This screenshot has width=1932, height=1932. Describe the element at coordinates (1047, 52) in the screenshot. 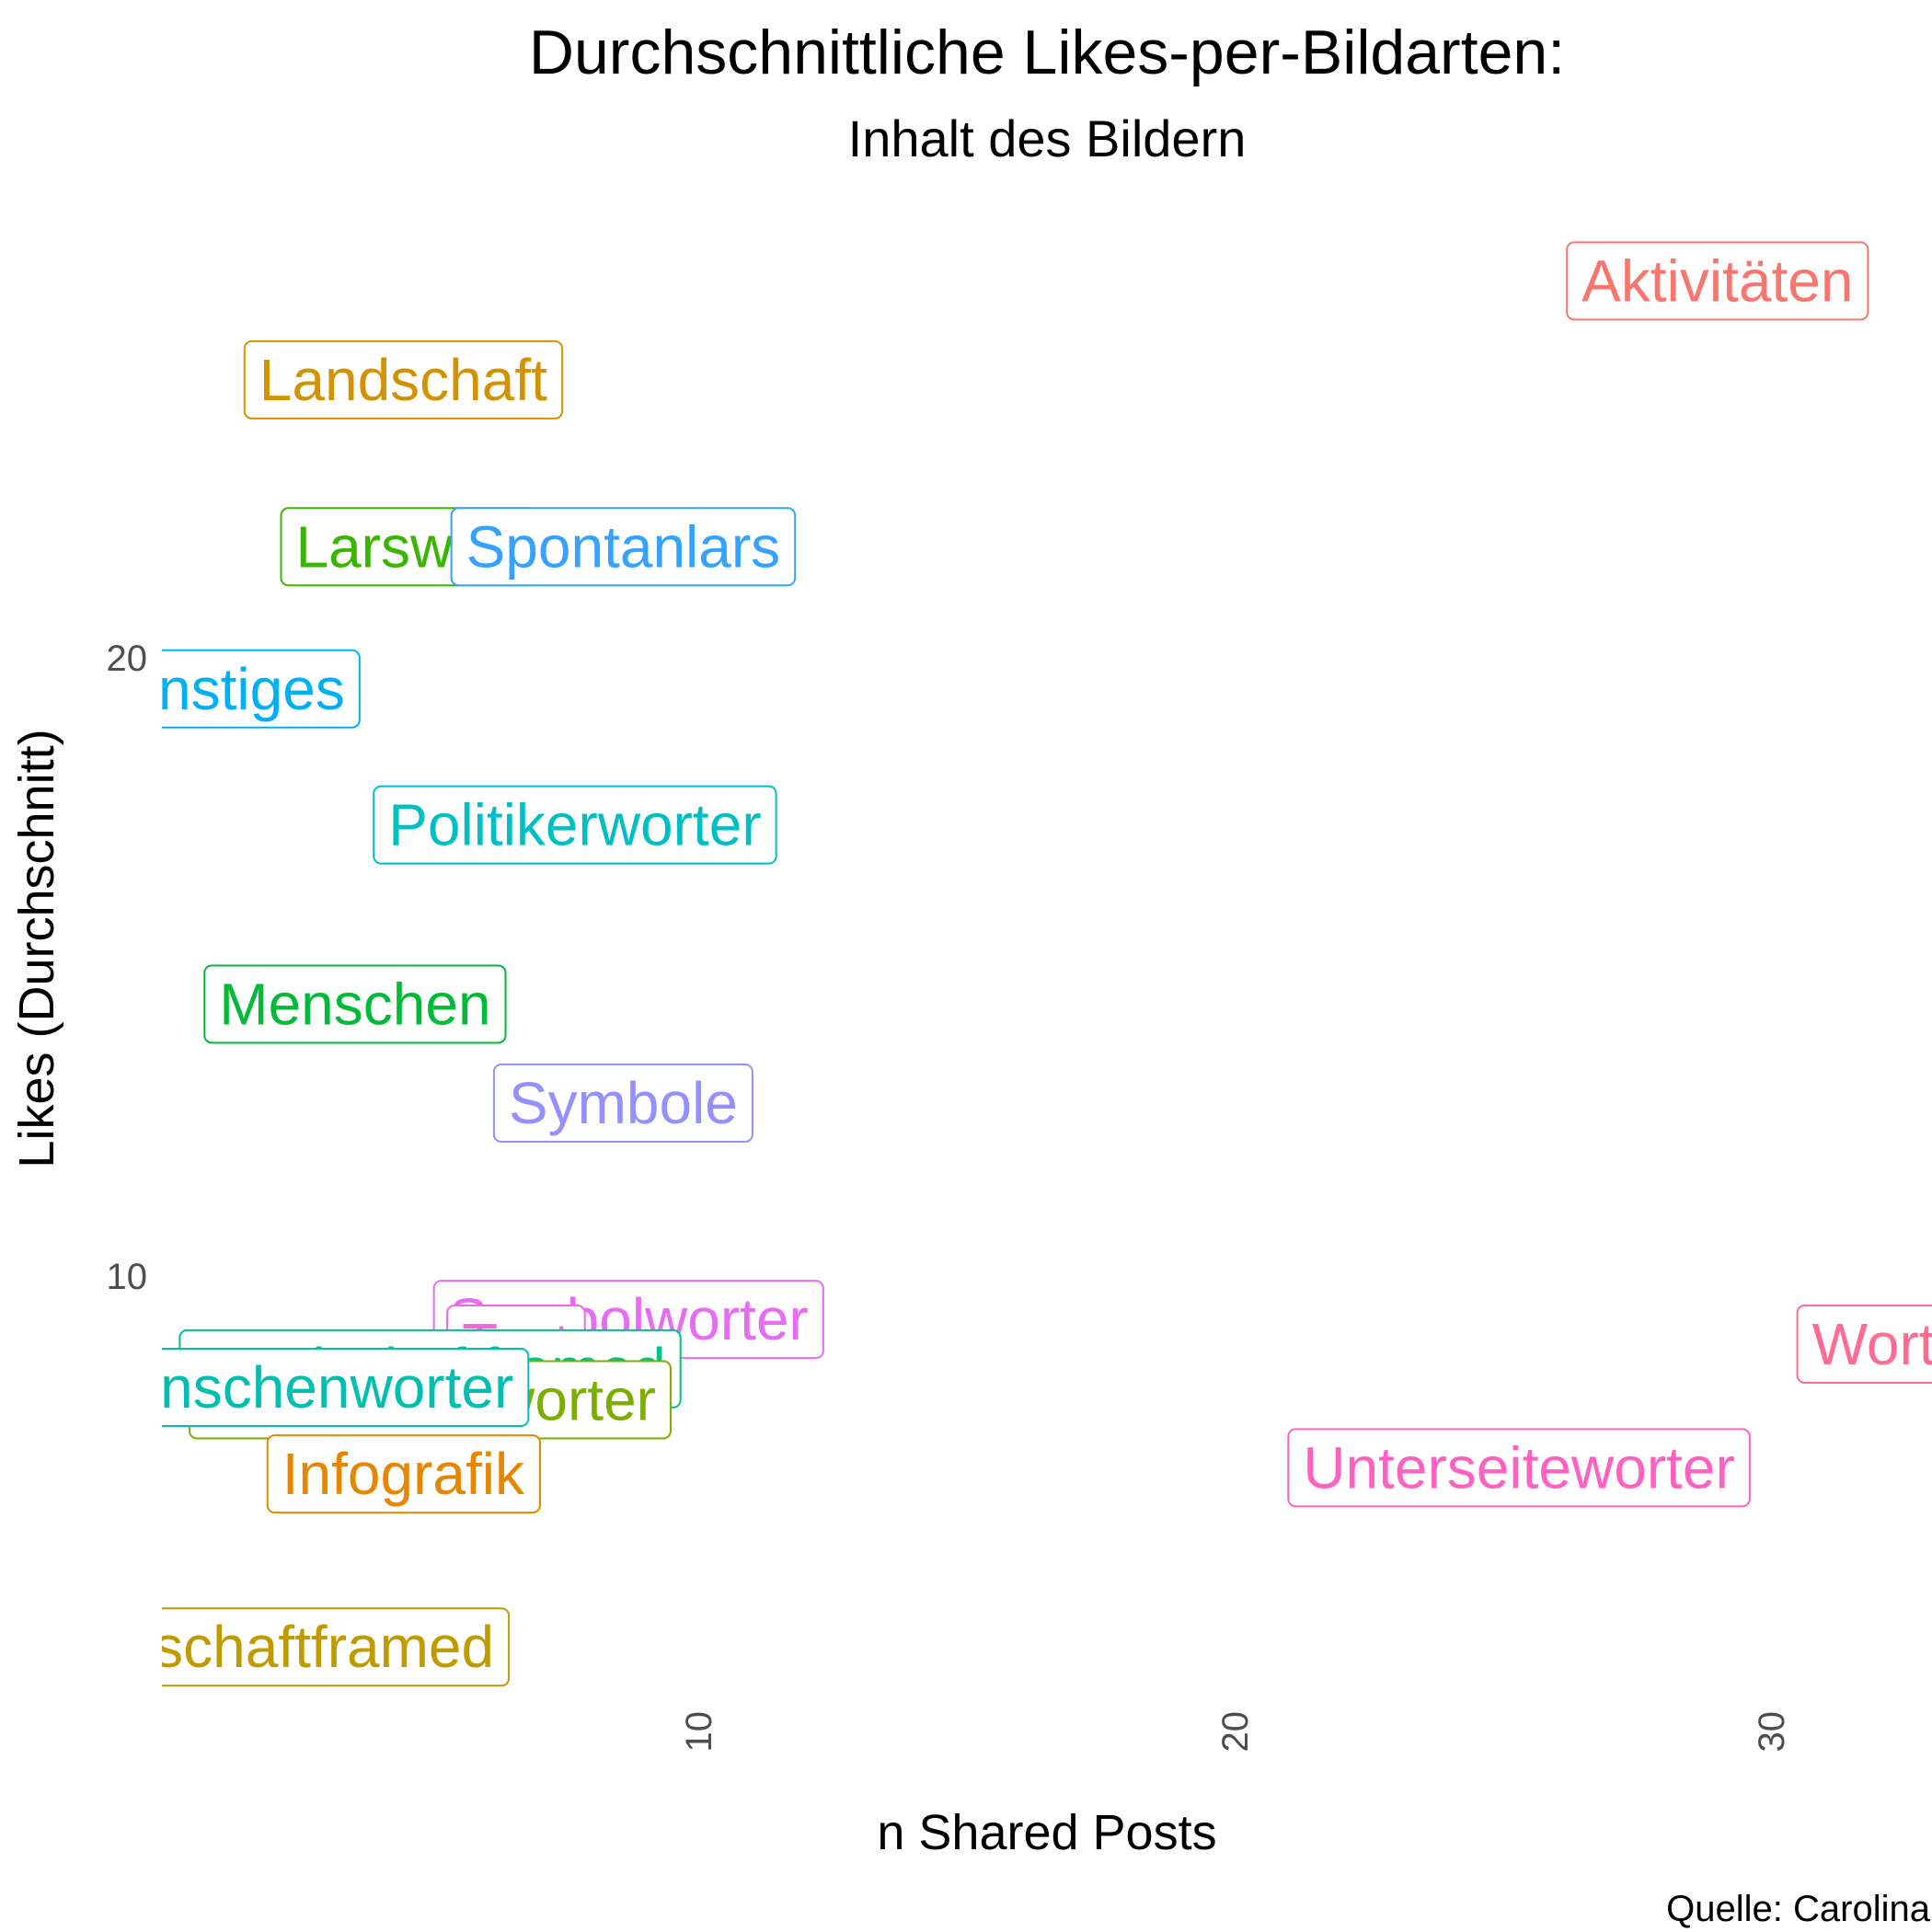

I see `chart-title: Durchschnittliche Likes-per-Bildarten:` at that location.